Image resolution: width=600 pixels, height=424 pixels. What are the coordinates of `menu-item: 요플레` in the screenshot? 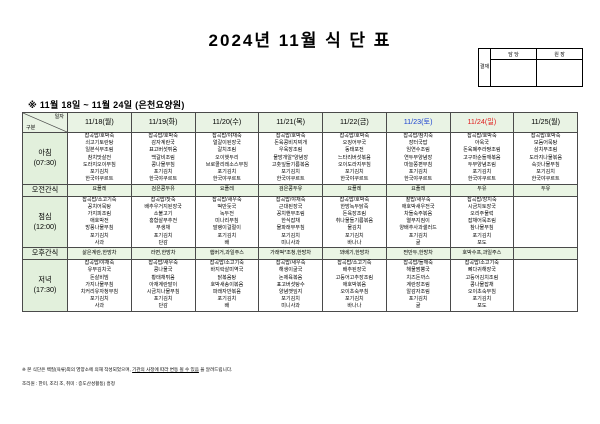 It's located at (418, 189).